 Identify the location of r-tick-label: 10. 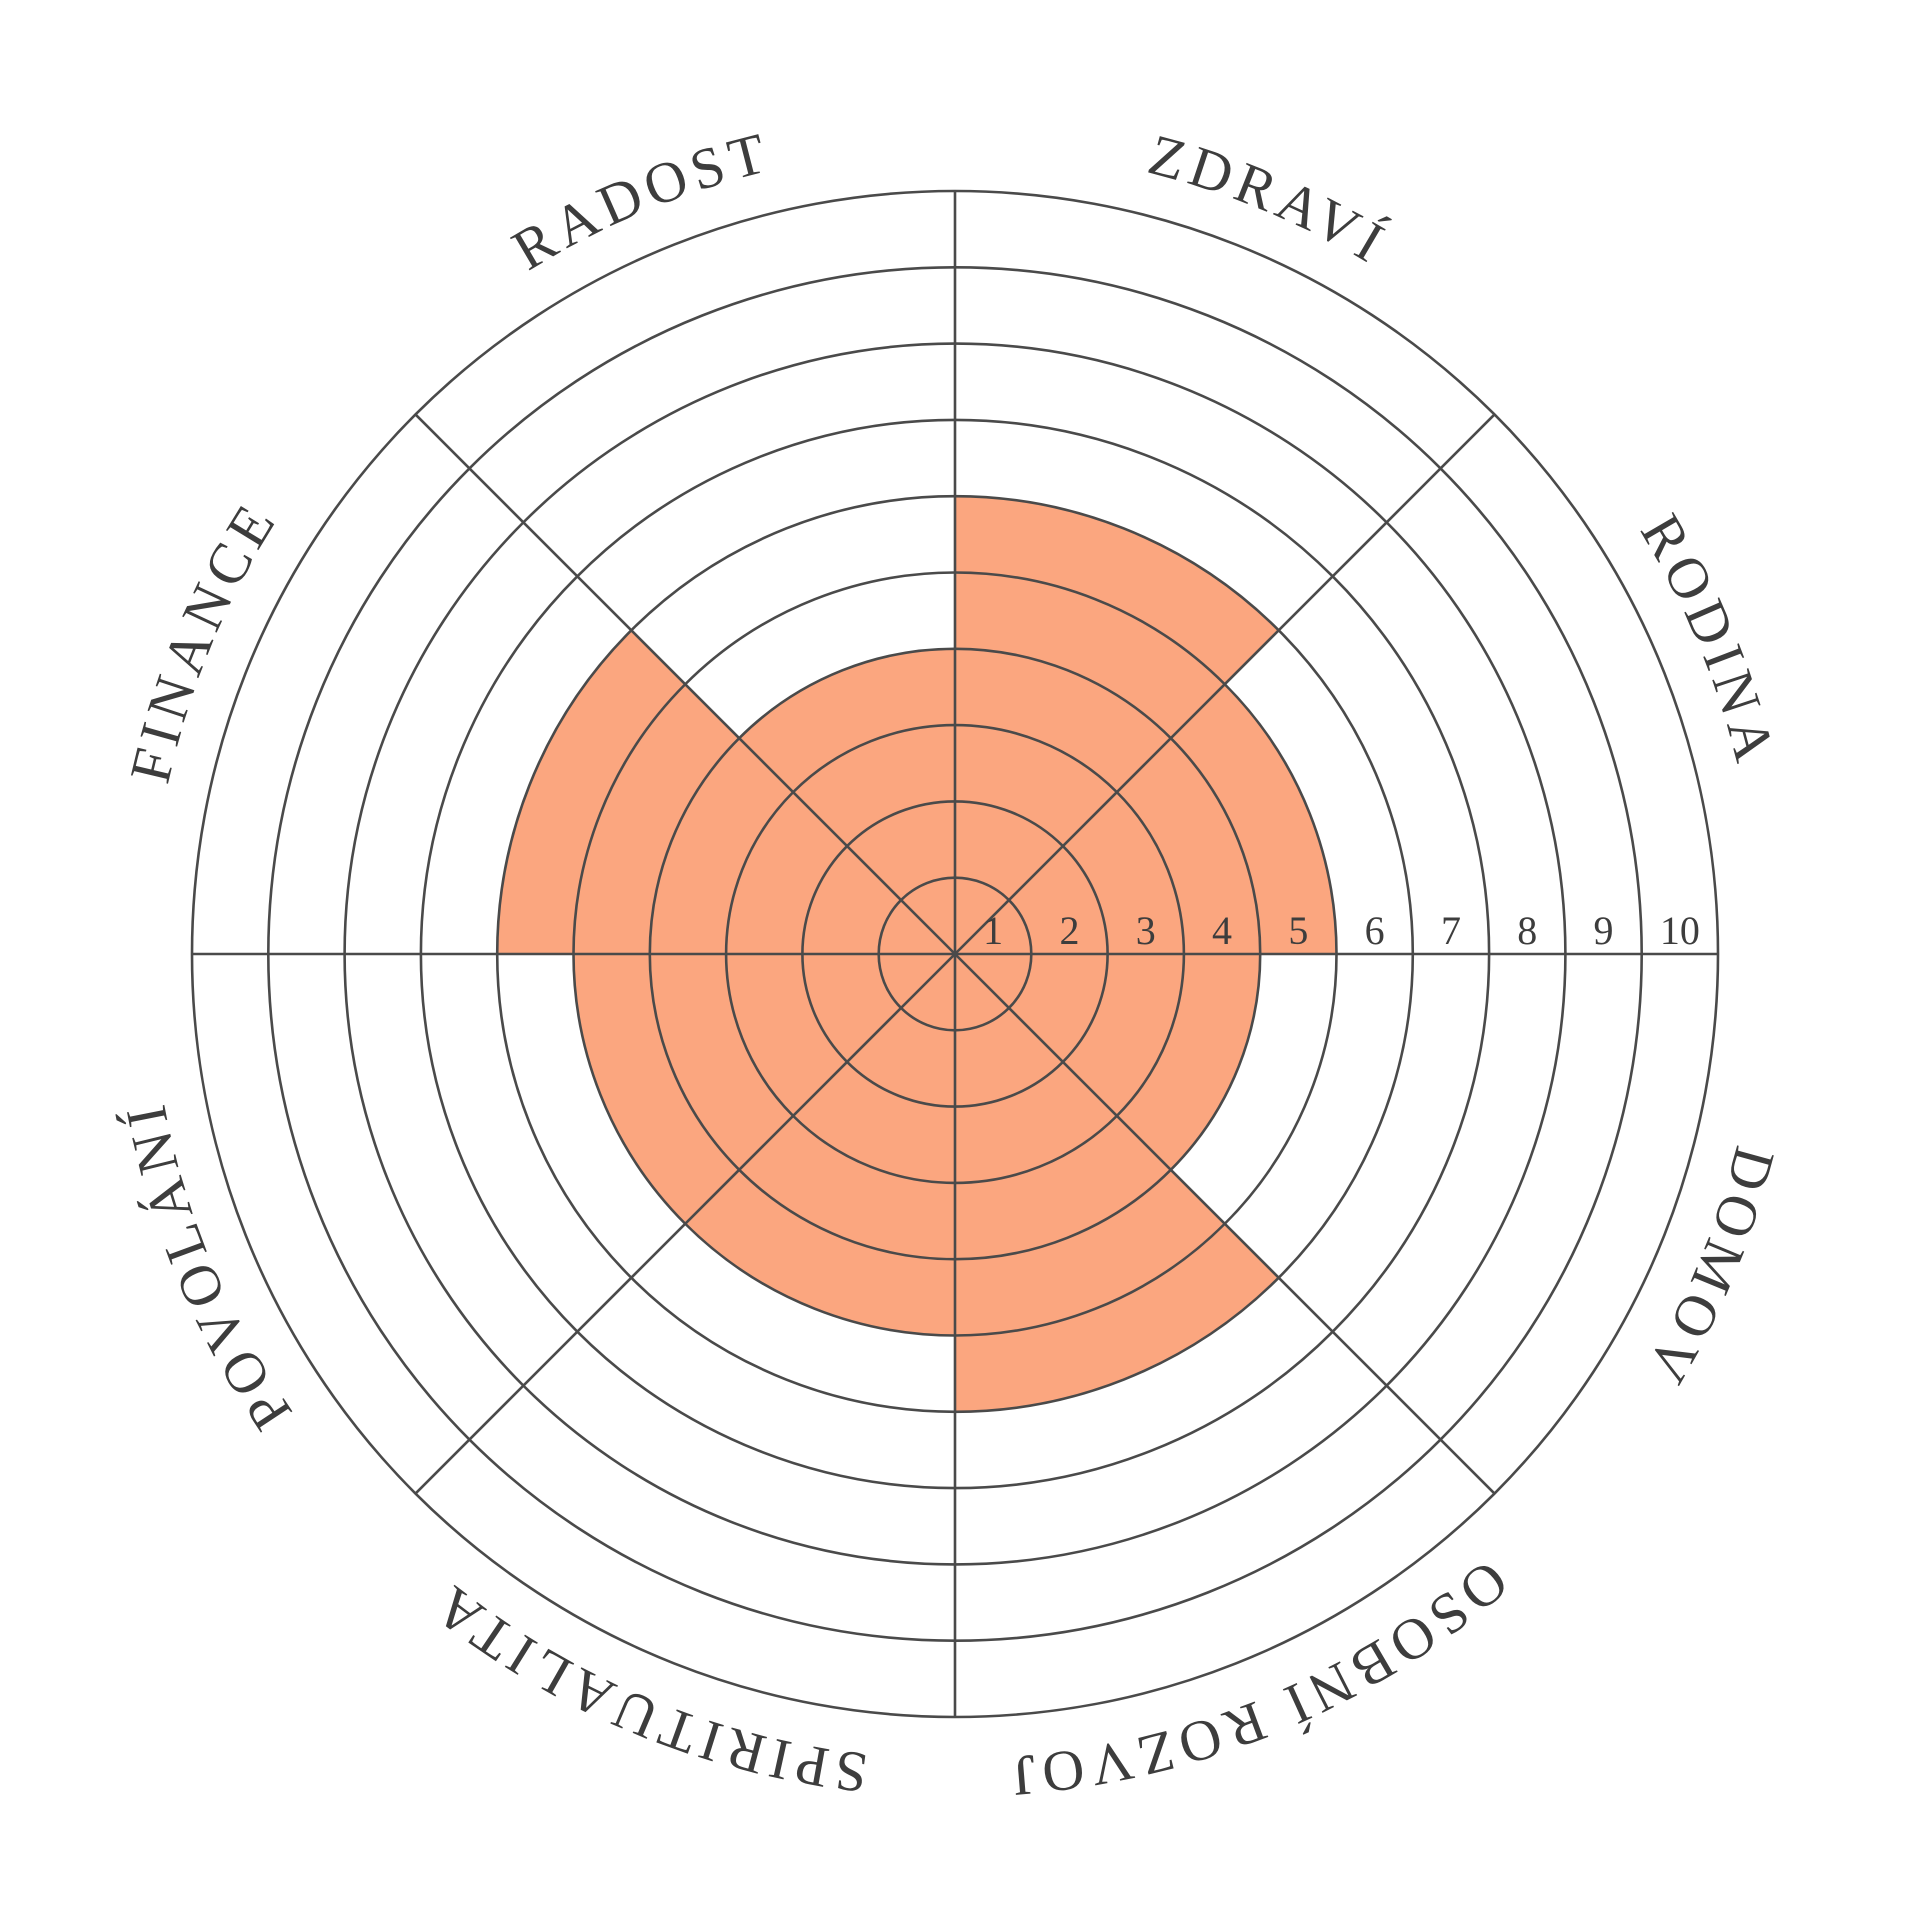
(1680, 930).